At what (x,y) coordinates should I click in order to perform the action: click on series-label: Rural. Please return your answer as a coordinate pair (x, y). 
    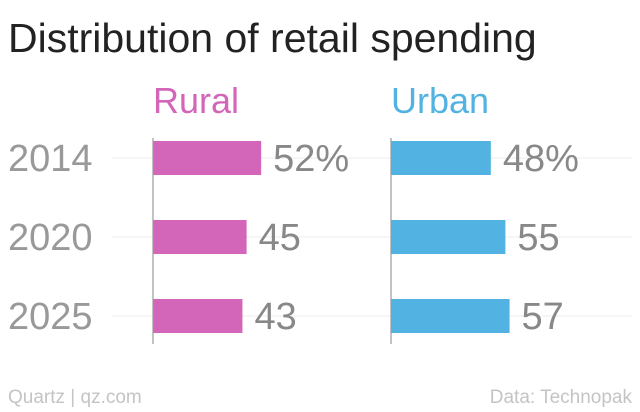
    Looking at the image, I should click on (196, 100).